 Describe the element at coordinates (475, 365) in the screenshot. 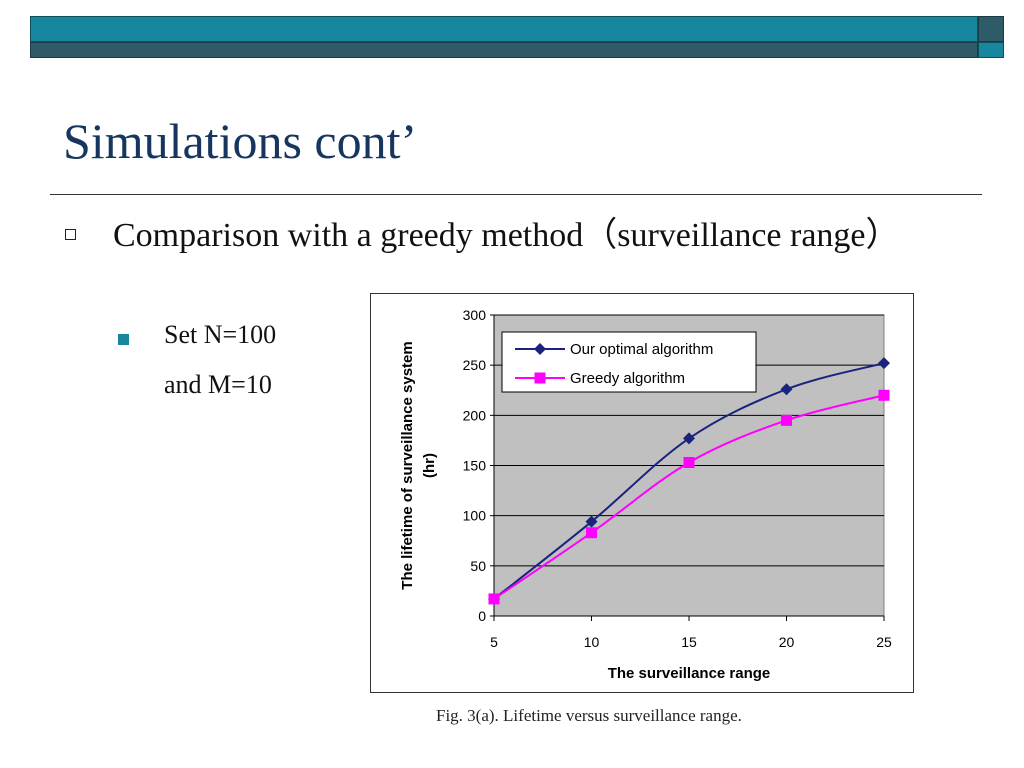

I see `y-tick-label: 250` at that location.